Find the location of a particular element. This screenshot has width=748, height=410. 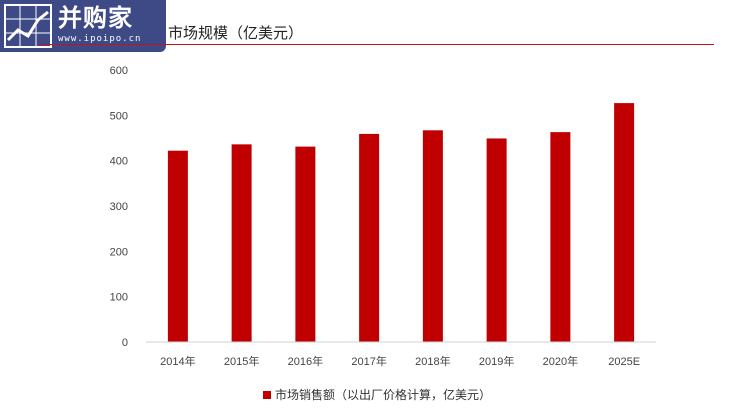

x-tick-label: 2020年 is located at coordinates (560, 361).